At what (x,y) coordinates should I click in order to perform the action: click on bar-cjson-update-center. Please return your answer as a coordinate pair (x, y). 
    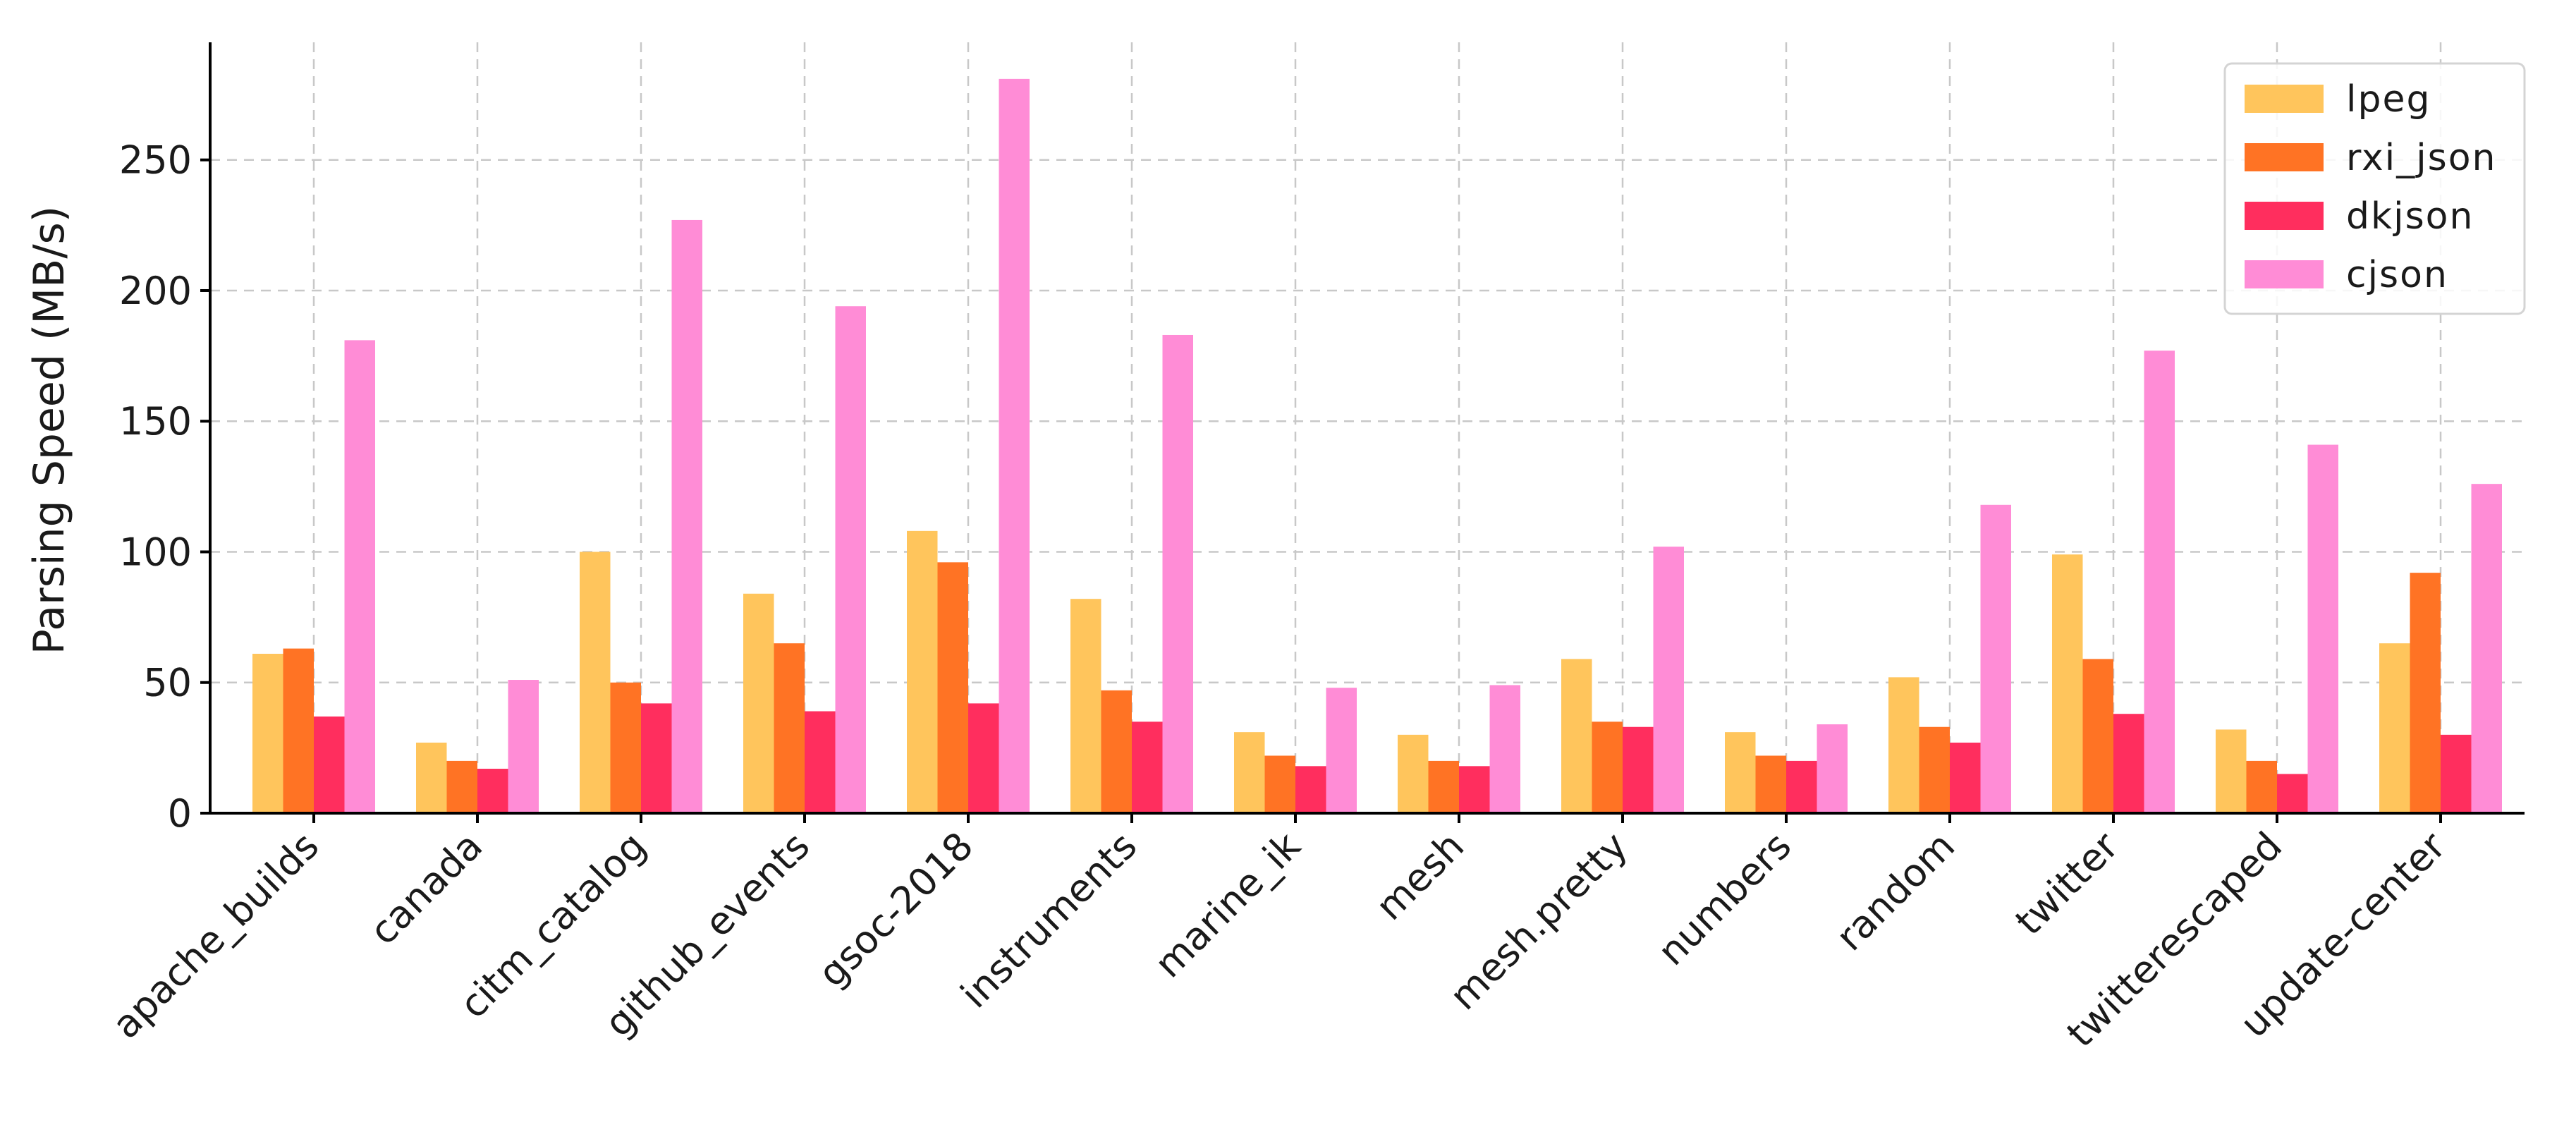
    Looking at the image, I should click on (2486, 648).